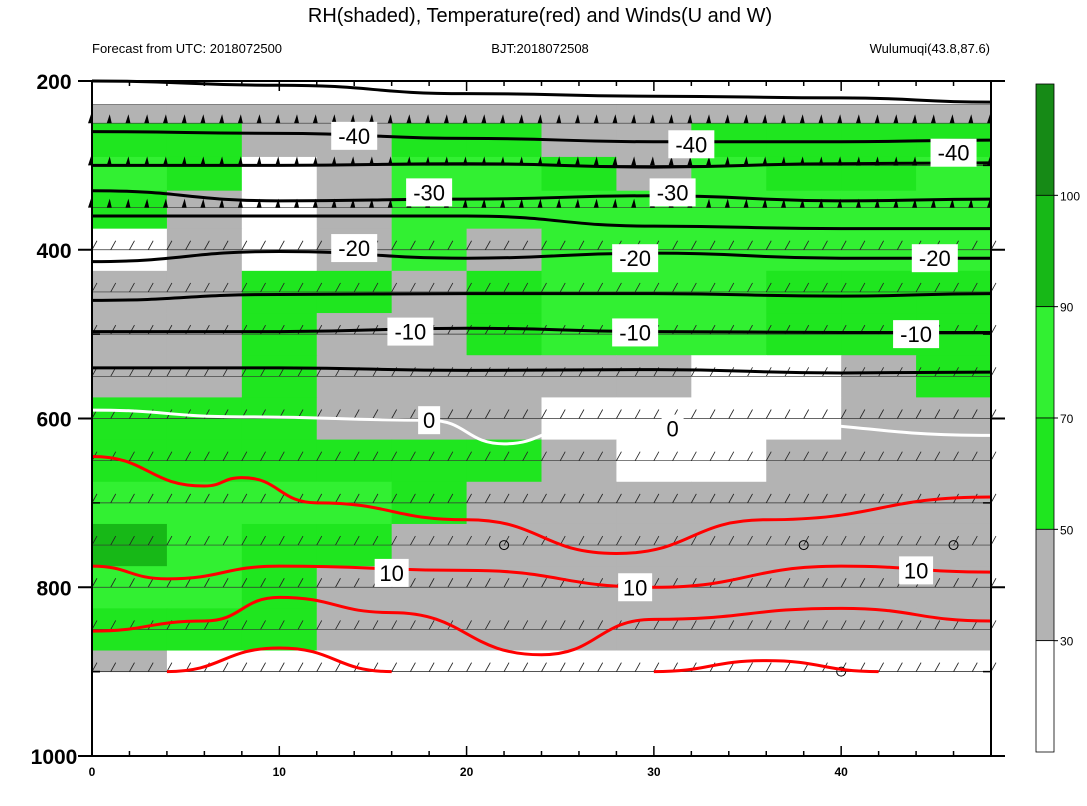  What do you see at coordinates (1067, 308) in the screenshot?
I see `colorbar-tick-label: 90` at bounding box center [1067, 308].